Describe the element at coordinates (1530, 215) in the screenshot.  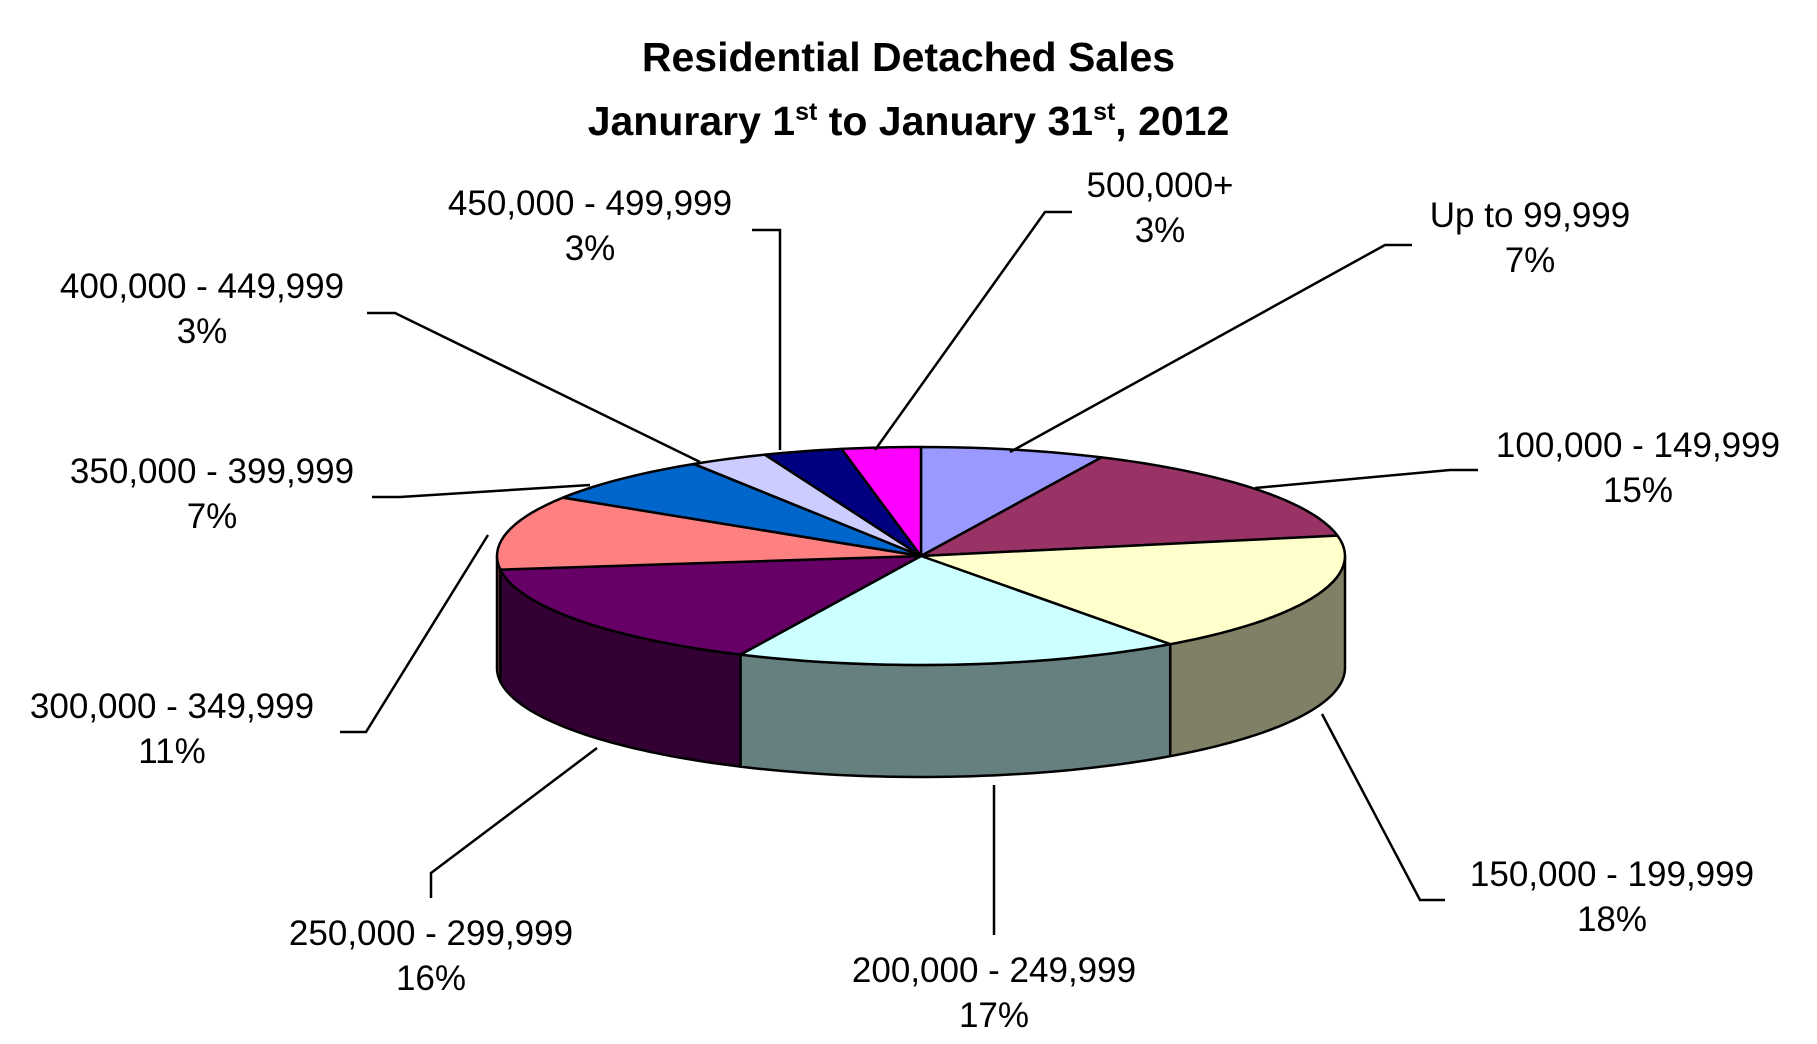
I see `slice-label-1: Up to 99,999` at that location.